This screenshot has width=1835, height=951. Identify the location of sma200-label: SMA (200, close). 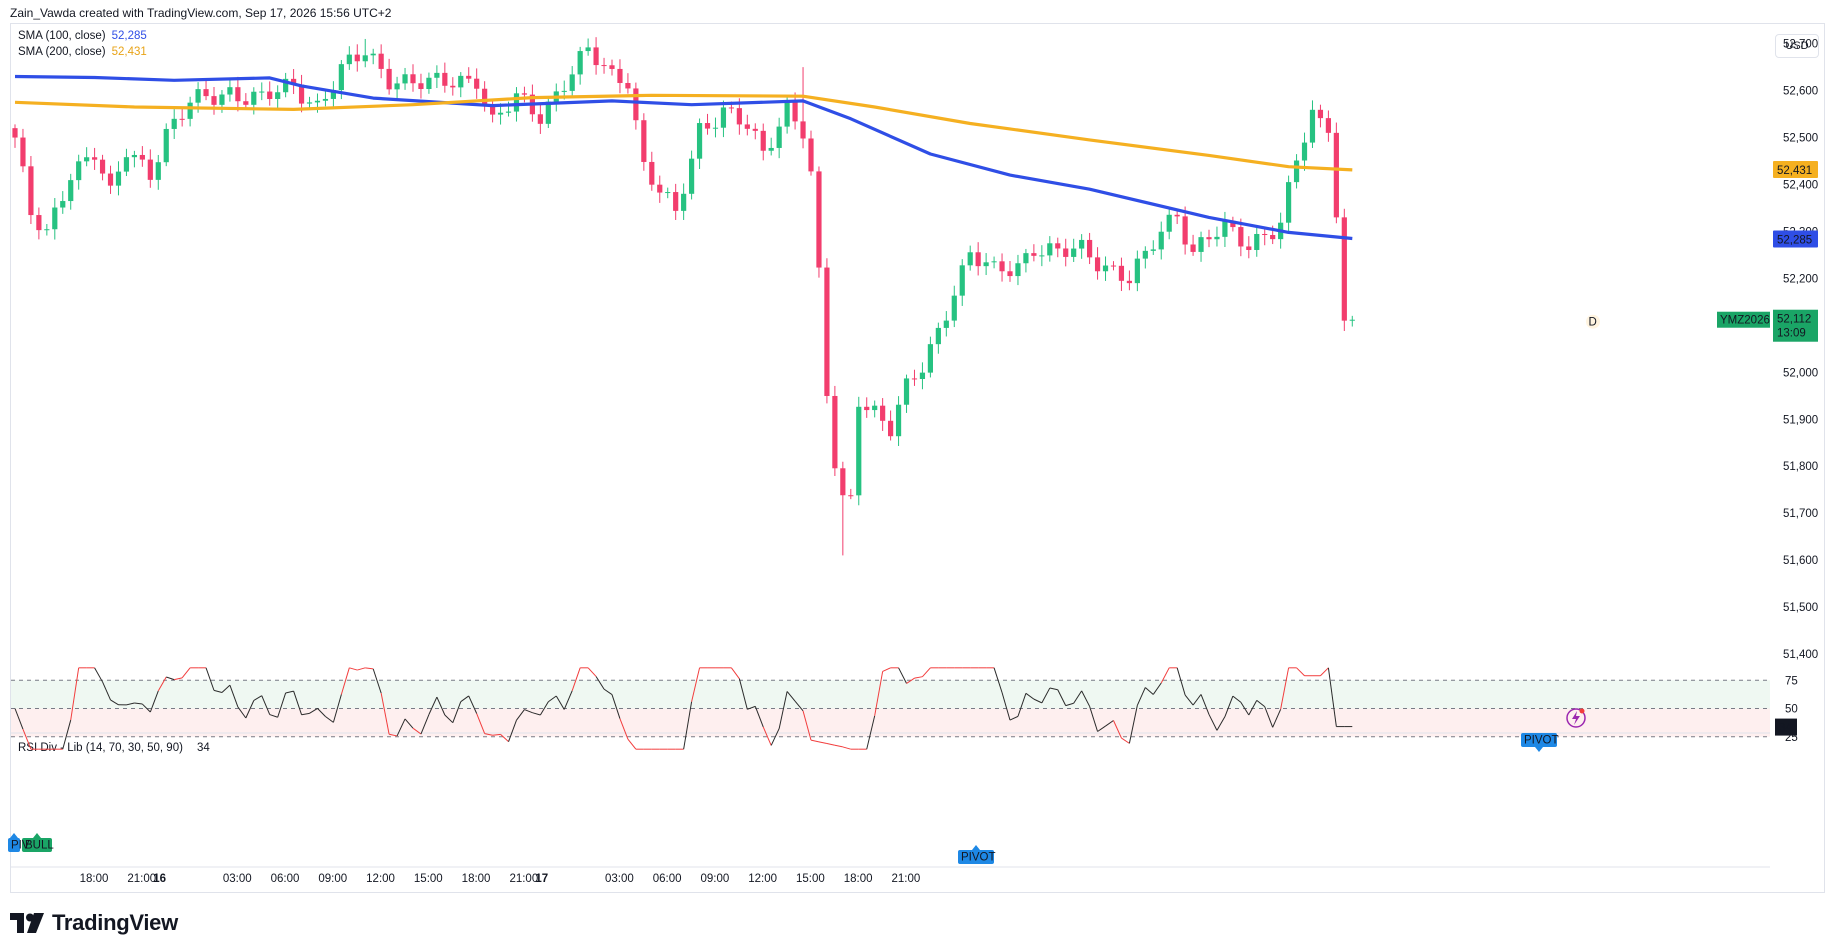
(62, 52).